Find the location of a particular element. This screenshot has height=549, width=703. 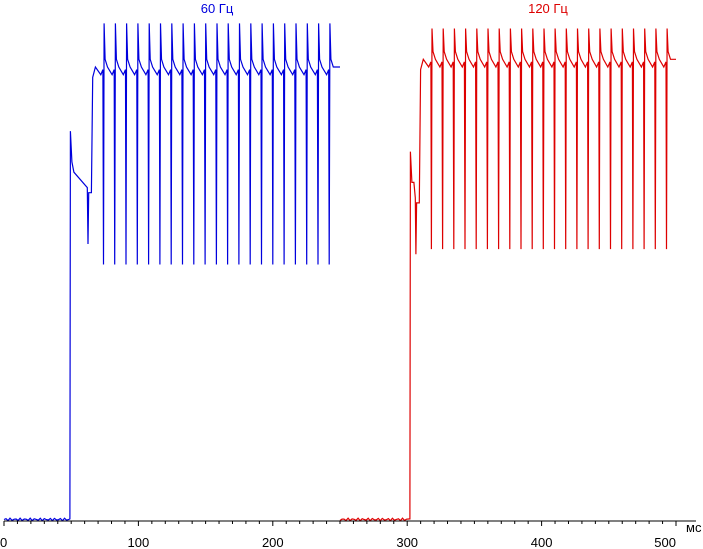

x-tick-label-300: 300 is located at coordinates (407, 542).